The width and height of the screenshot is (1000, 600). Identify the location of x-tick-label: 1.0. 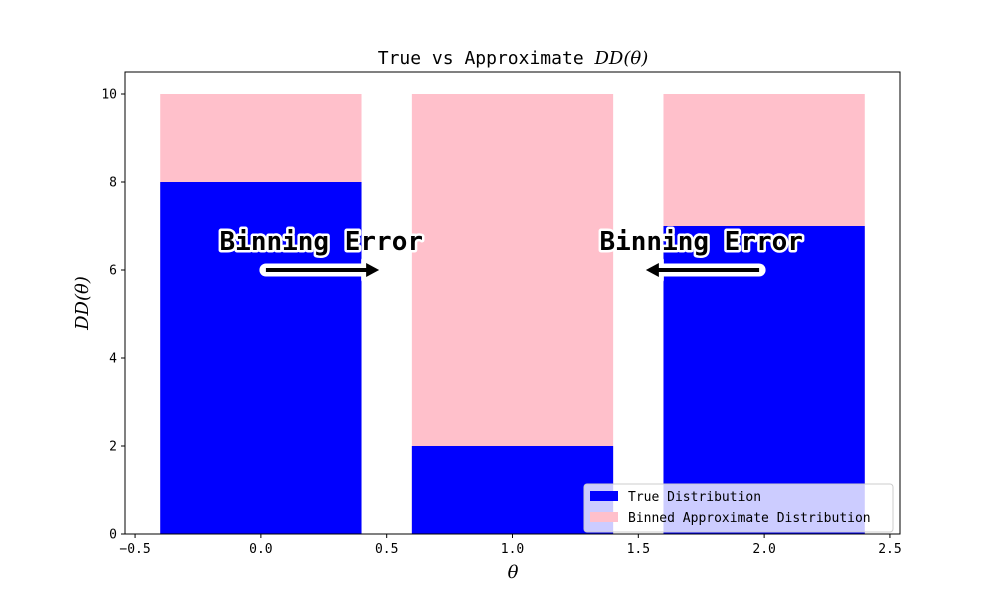
(512, 549).